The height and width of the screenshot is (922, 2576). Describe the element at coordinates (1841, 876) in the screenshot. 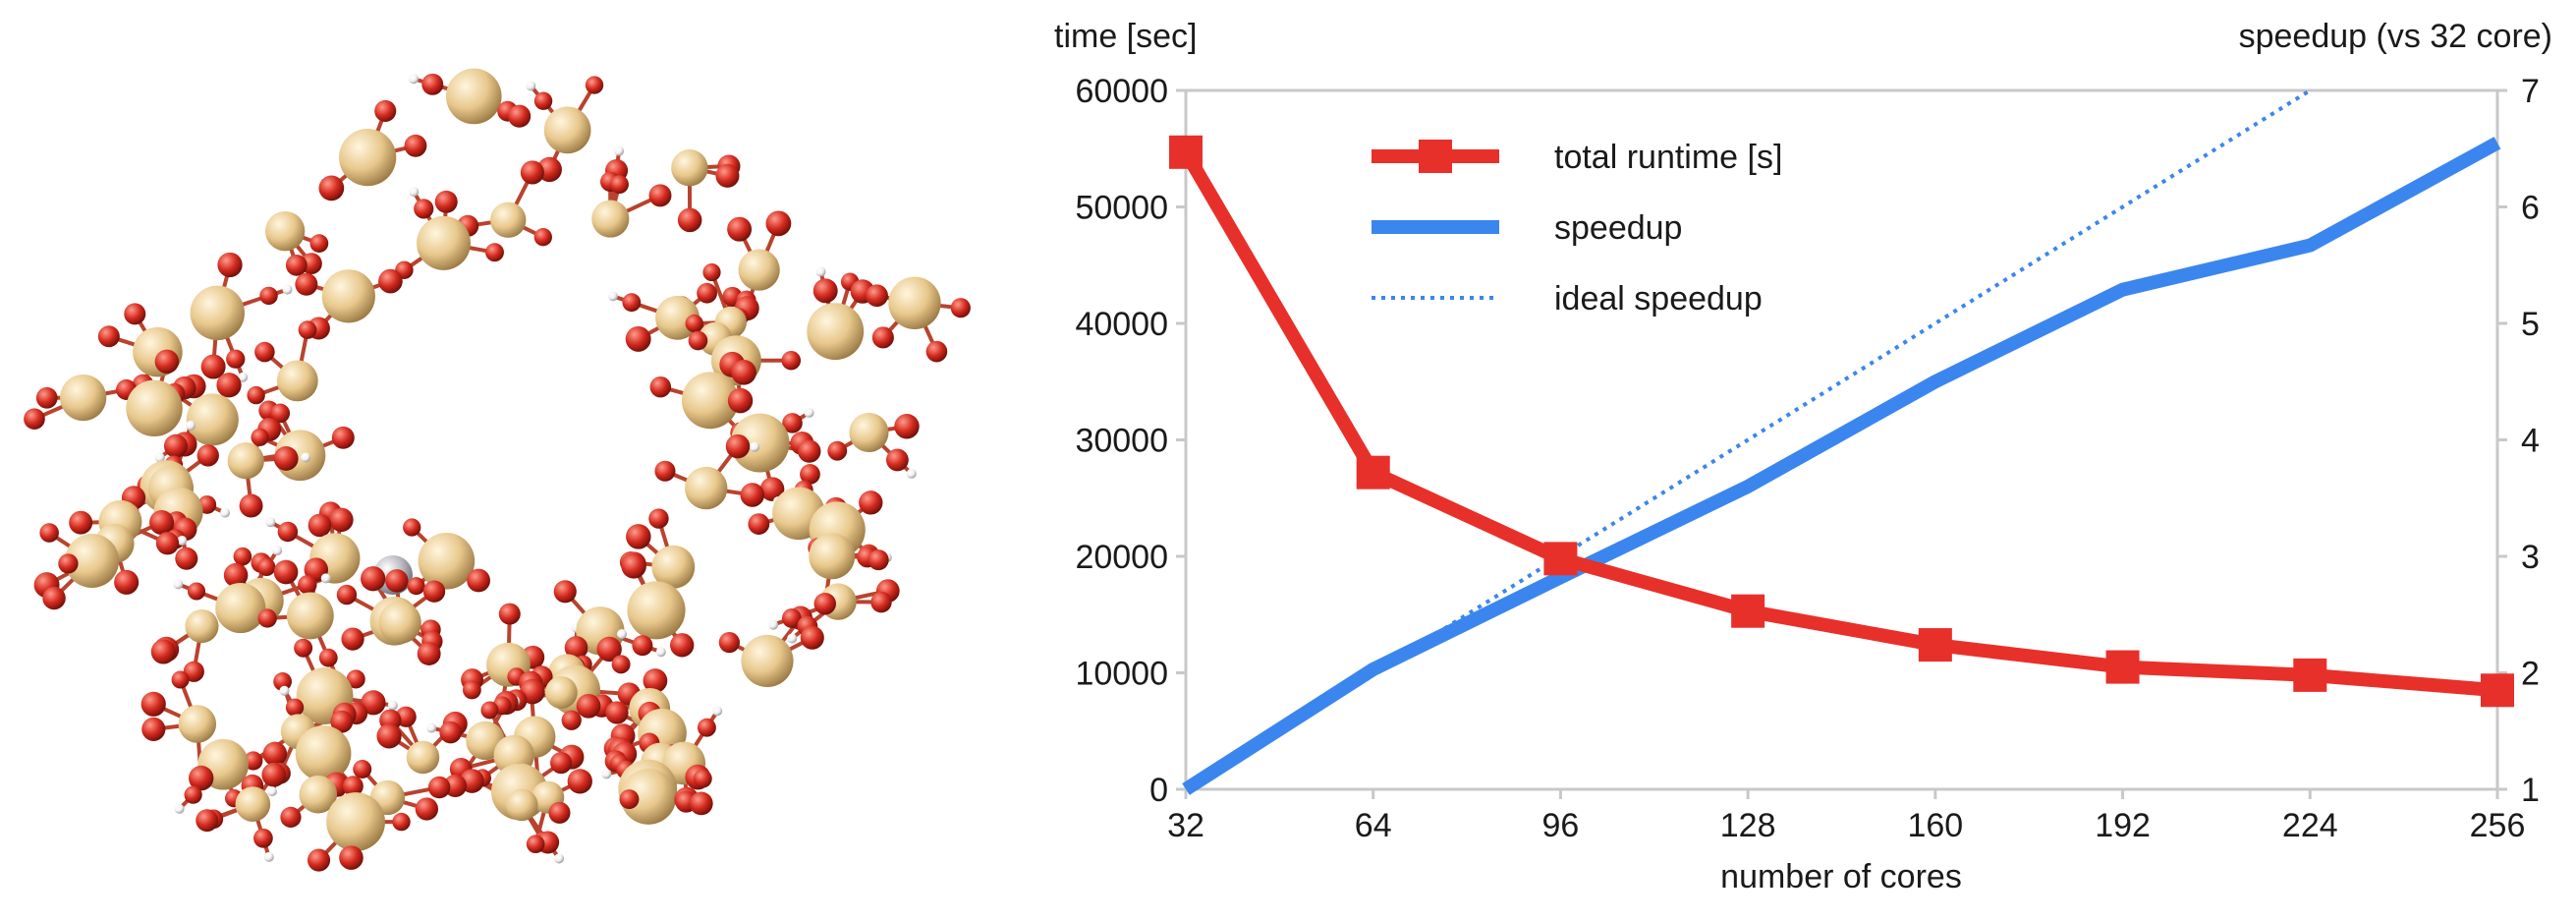

I see `x-axis-title: number of cores` at that location.